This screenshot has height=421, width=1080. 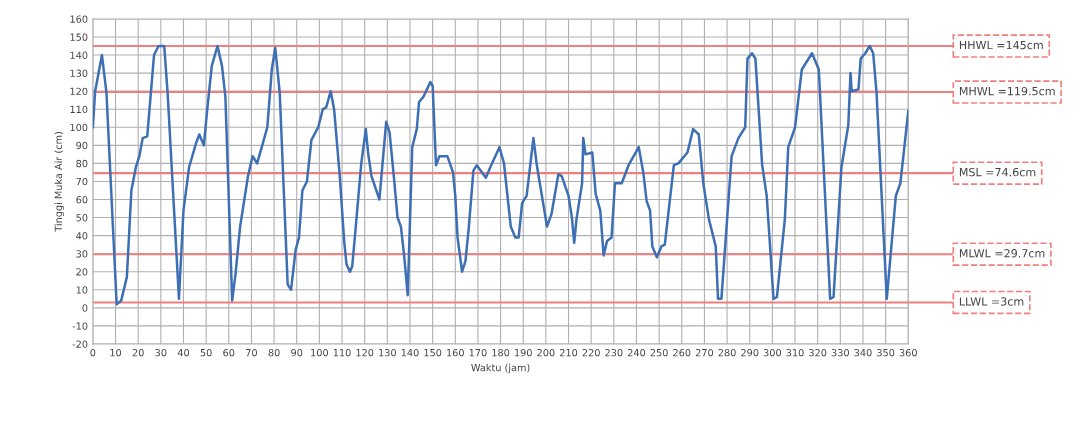 I want to click on x-tick-label: 290, so click(x=750, y=352).